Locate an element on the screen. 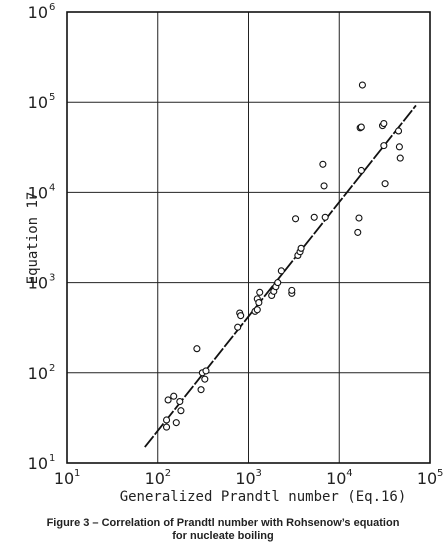 Image resolution: width=446 pixels, height=549 pixels. x-axis-title: Generalized Prandtl number (Eq.16) is located at coordinates (263, 497).